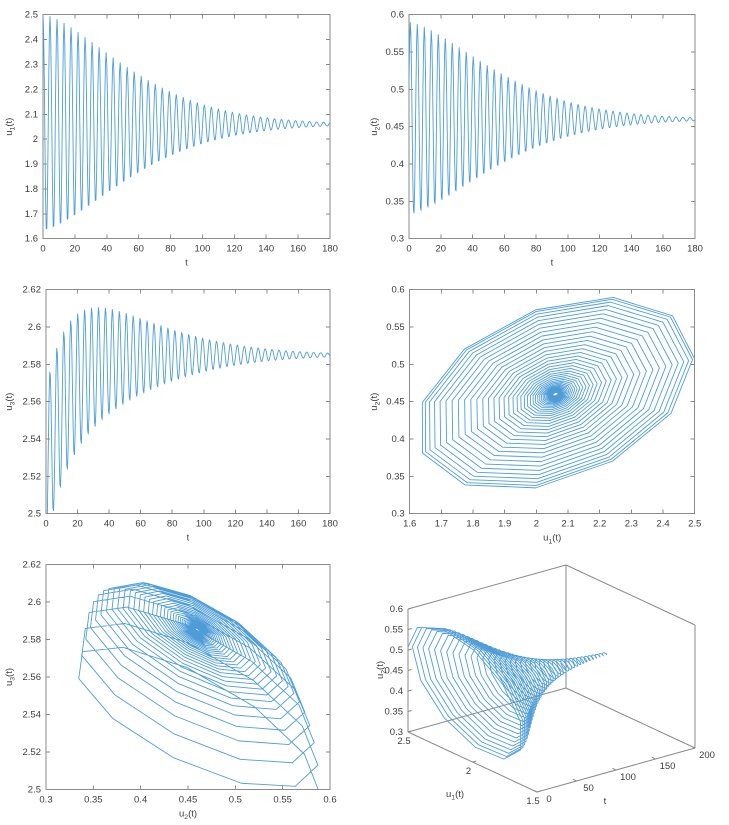 This screenshot has height=825, width=729. What do you see at coordinates (628, 777) in the screenshot?
I see `t-tick-label: 100` at bounding box center [628, 777].